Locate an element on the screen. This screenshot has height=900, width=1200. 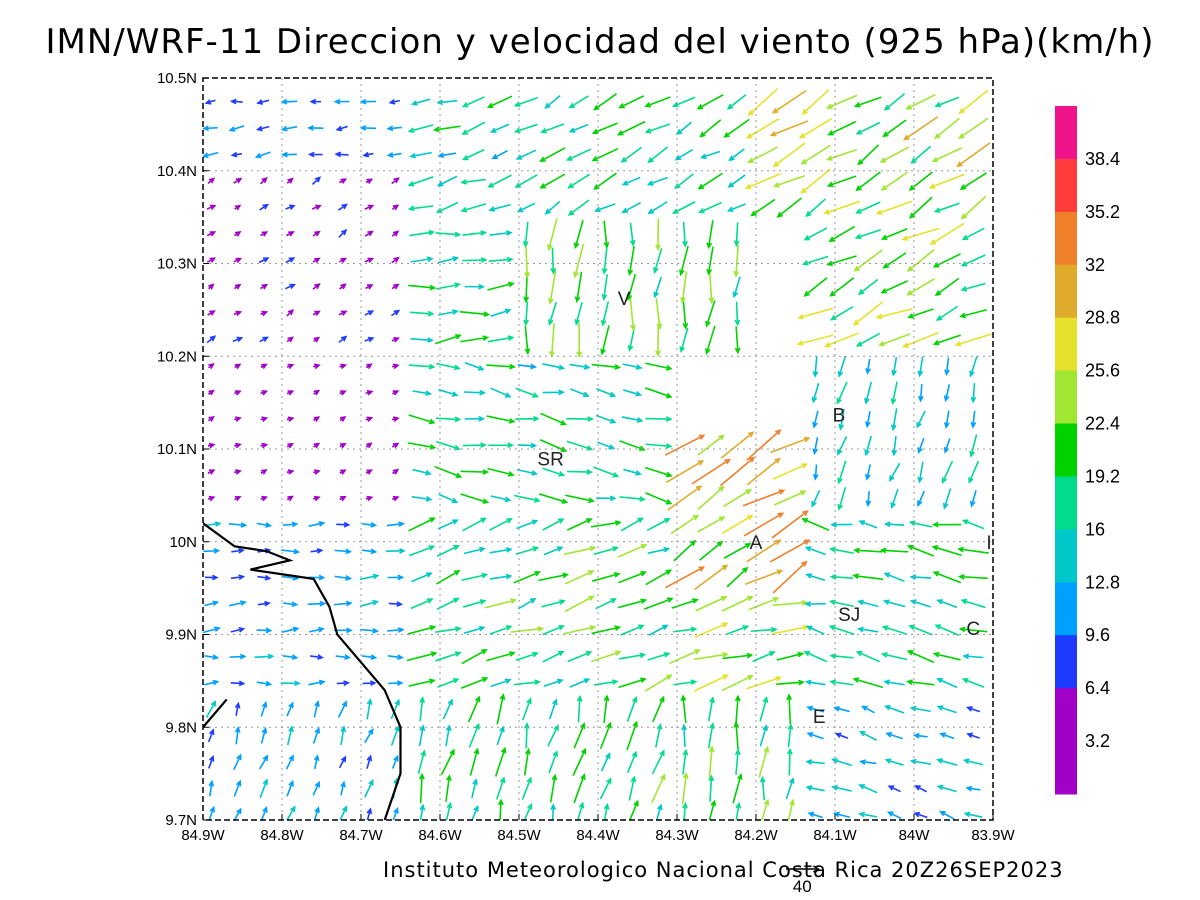
y-tick-label: 10N is located at coordinates (183, 542).